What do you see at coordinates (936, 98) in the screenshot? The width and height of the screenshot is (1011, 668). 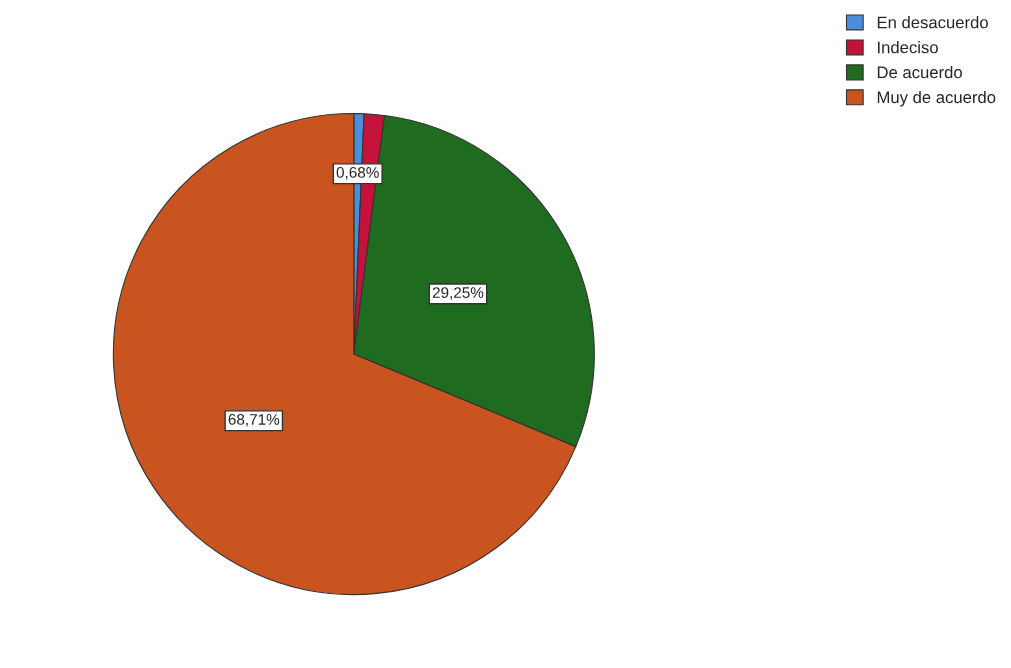 I see `legend-label: Muy de acuerdo` at bounding box center [936, 98].